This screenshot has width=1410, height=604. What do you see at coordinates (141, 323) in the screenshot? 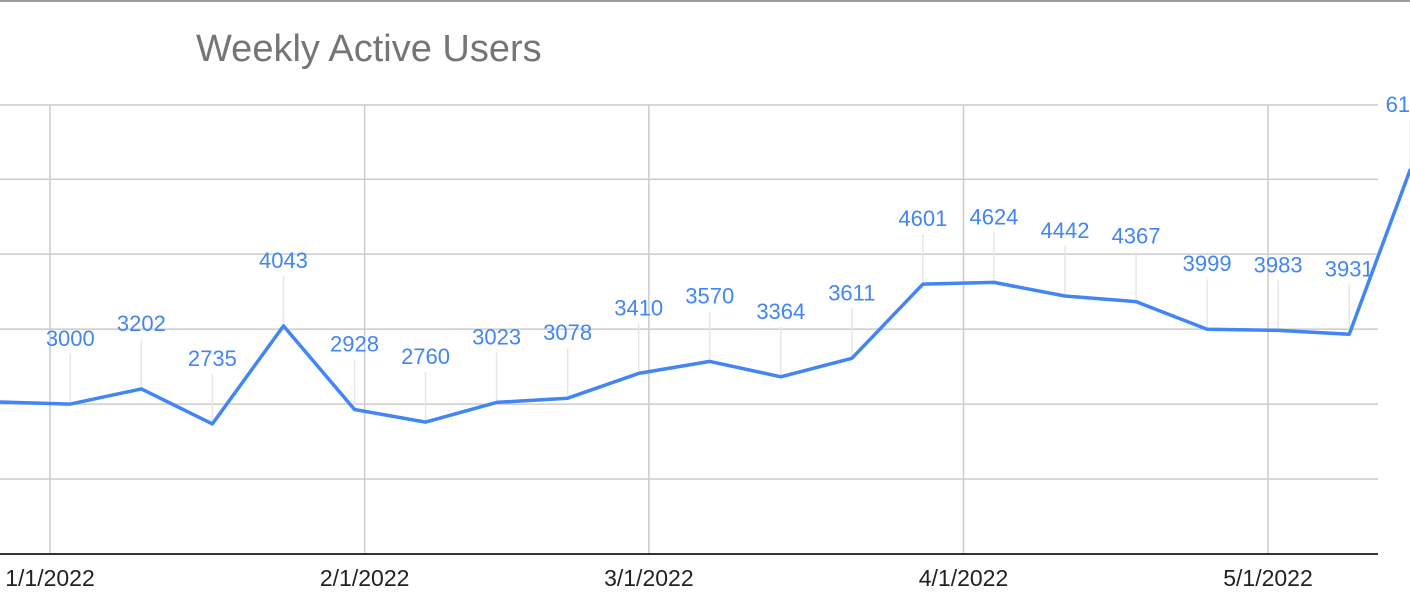
I see `data-label: 3202` at bounding box center [141, 323].